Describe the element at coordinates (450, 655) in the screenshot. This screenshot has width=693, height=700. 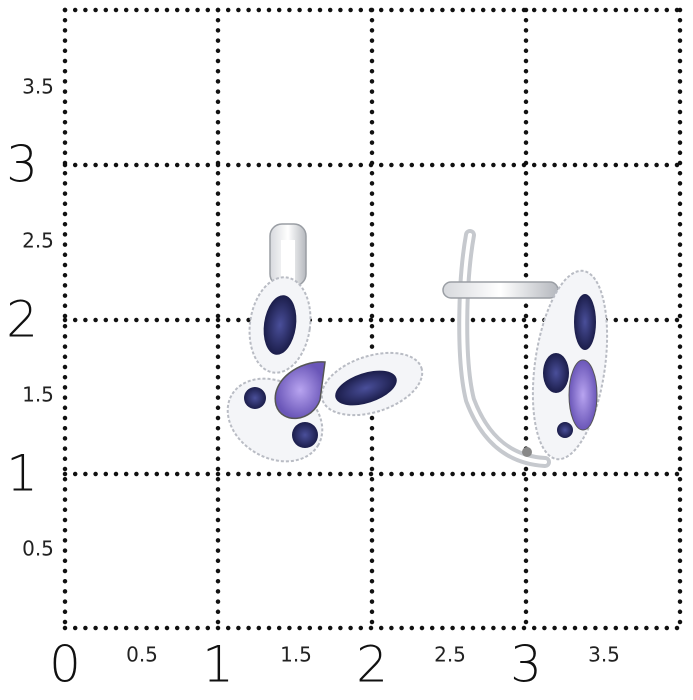
I see `x-minor-label: 2.5` at that location.